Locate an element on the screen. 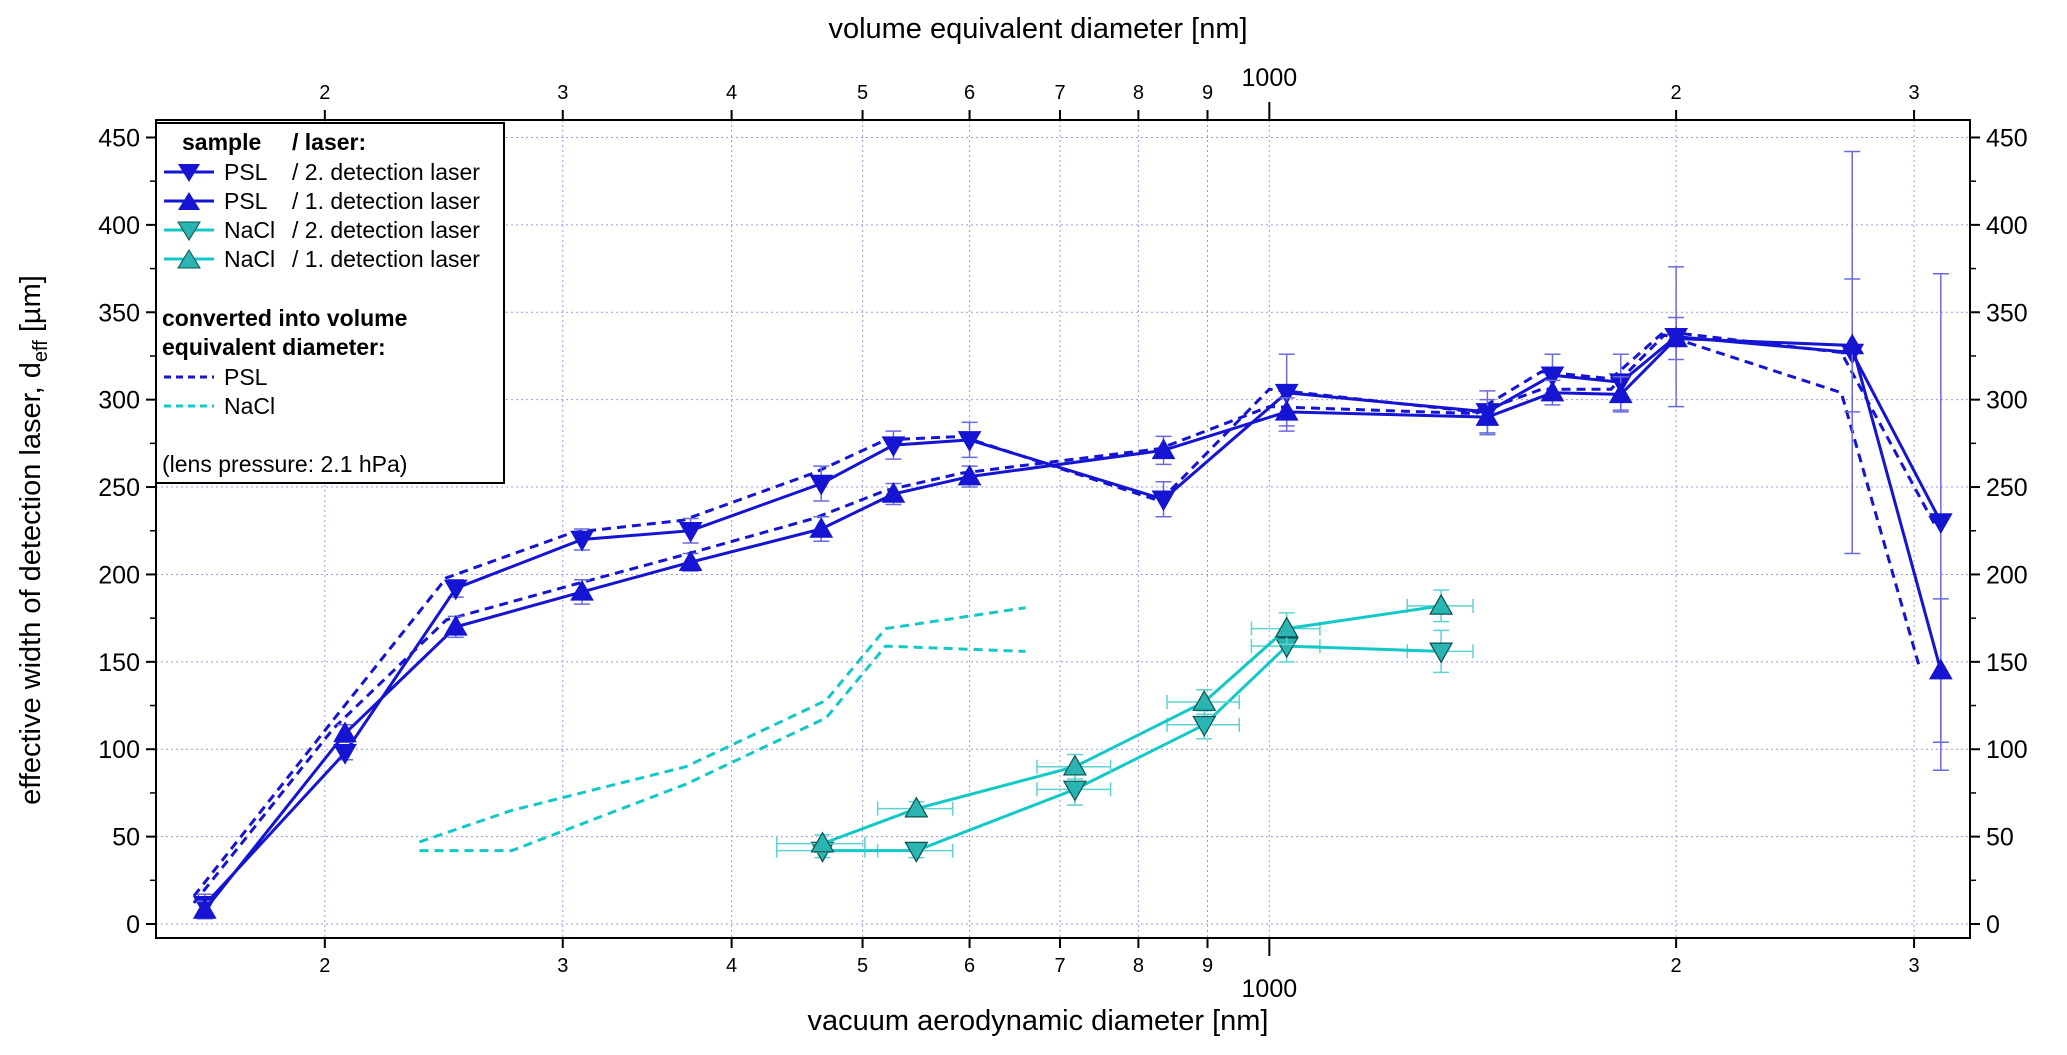 This screenshot has width=2067, height=1055. x-tick-label: 4 is located at coordinates (731, 966).